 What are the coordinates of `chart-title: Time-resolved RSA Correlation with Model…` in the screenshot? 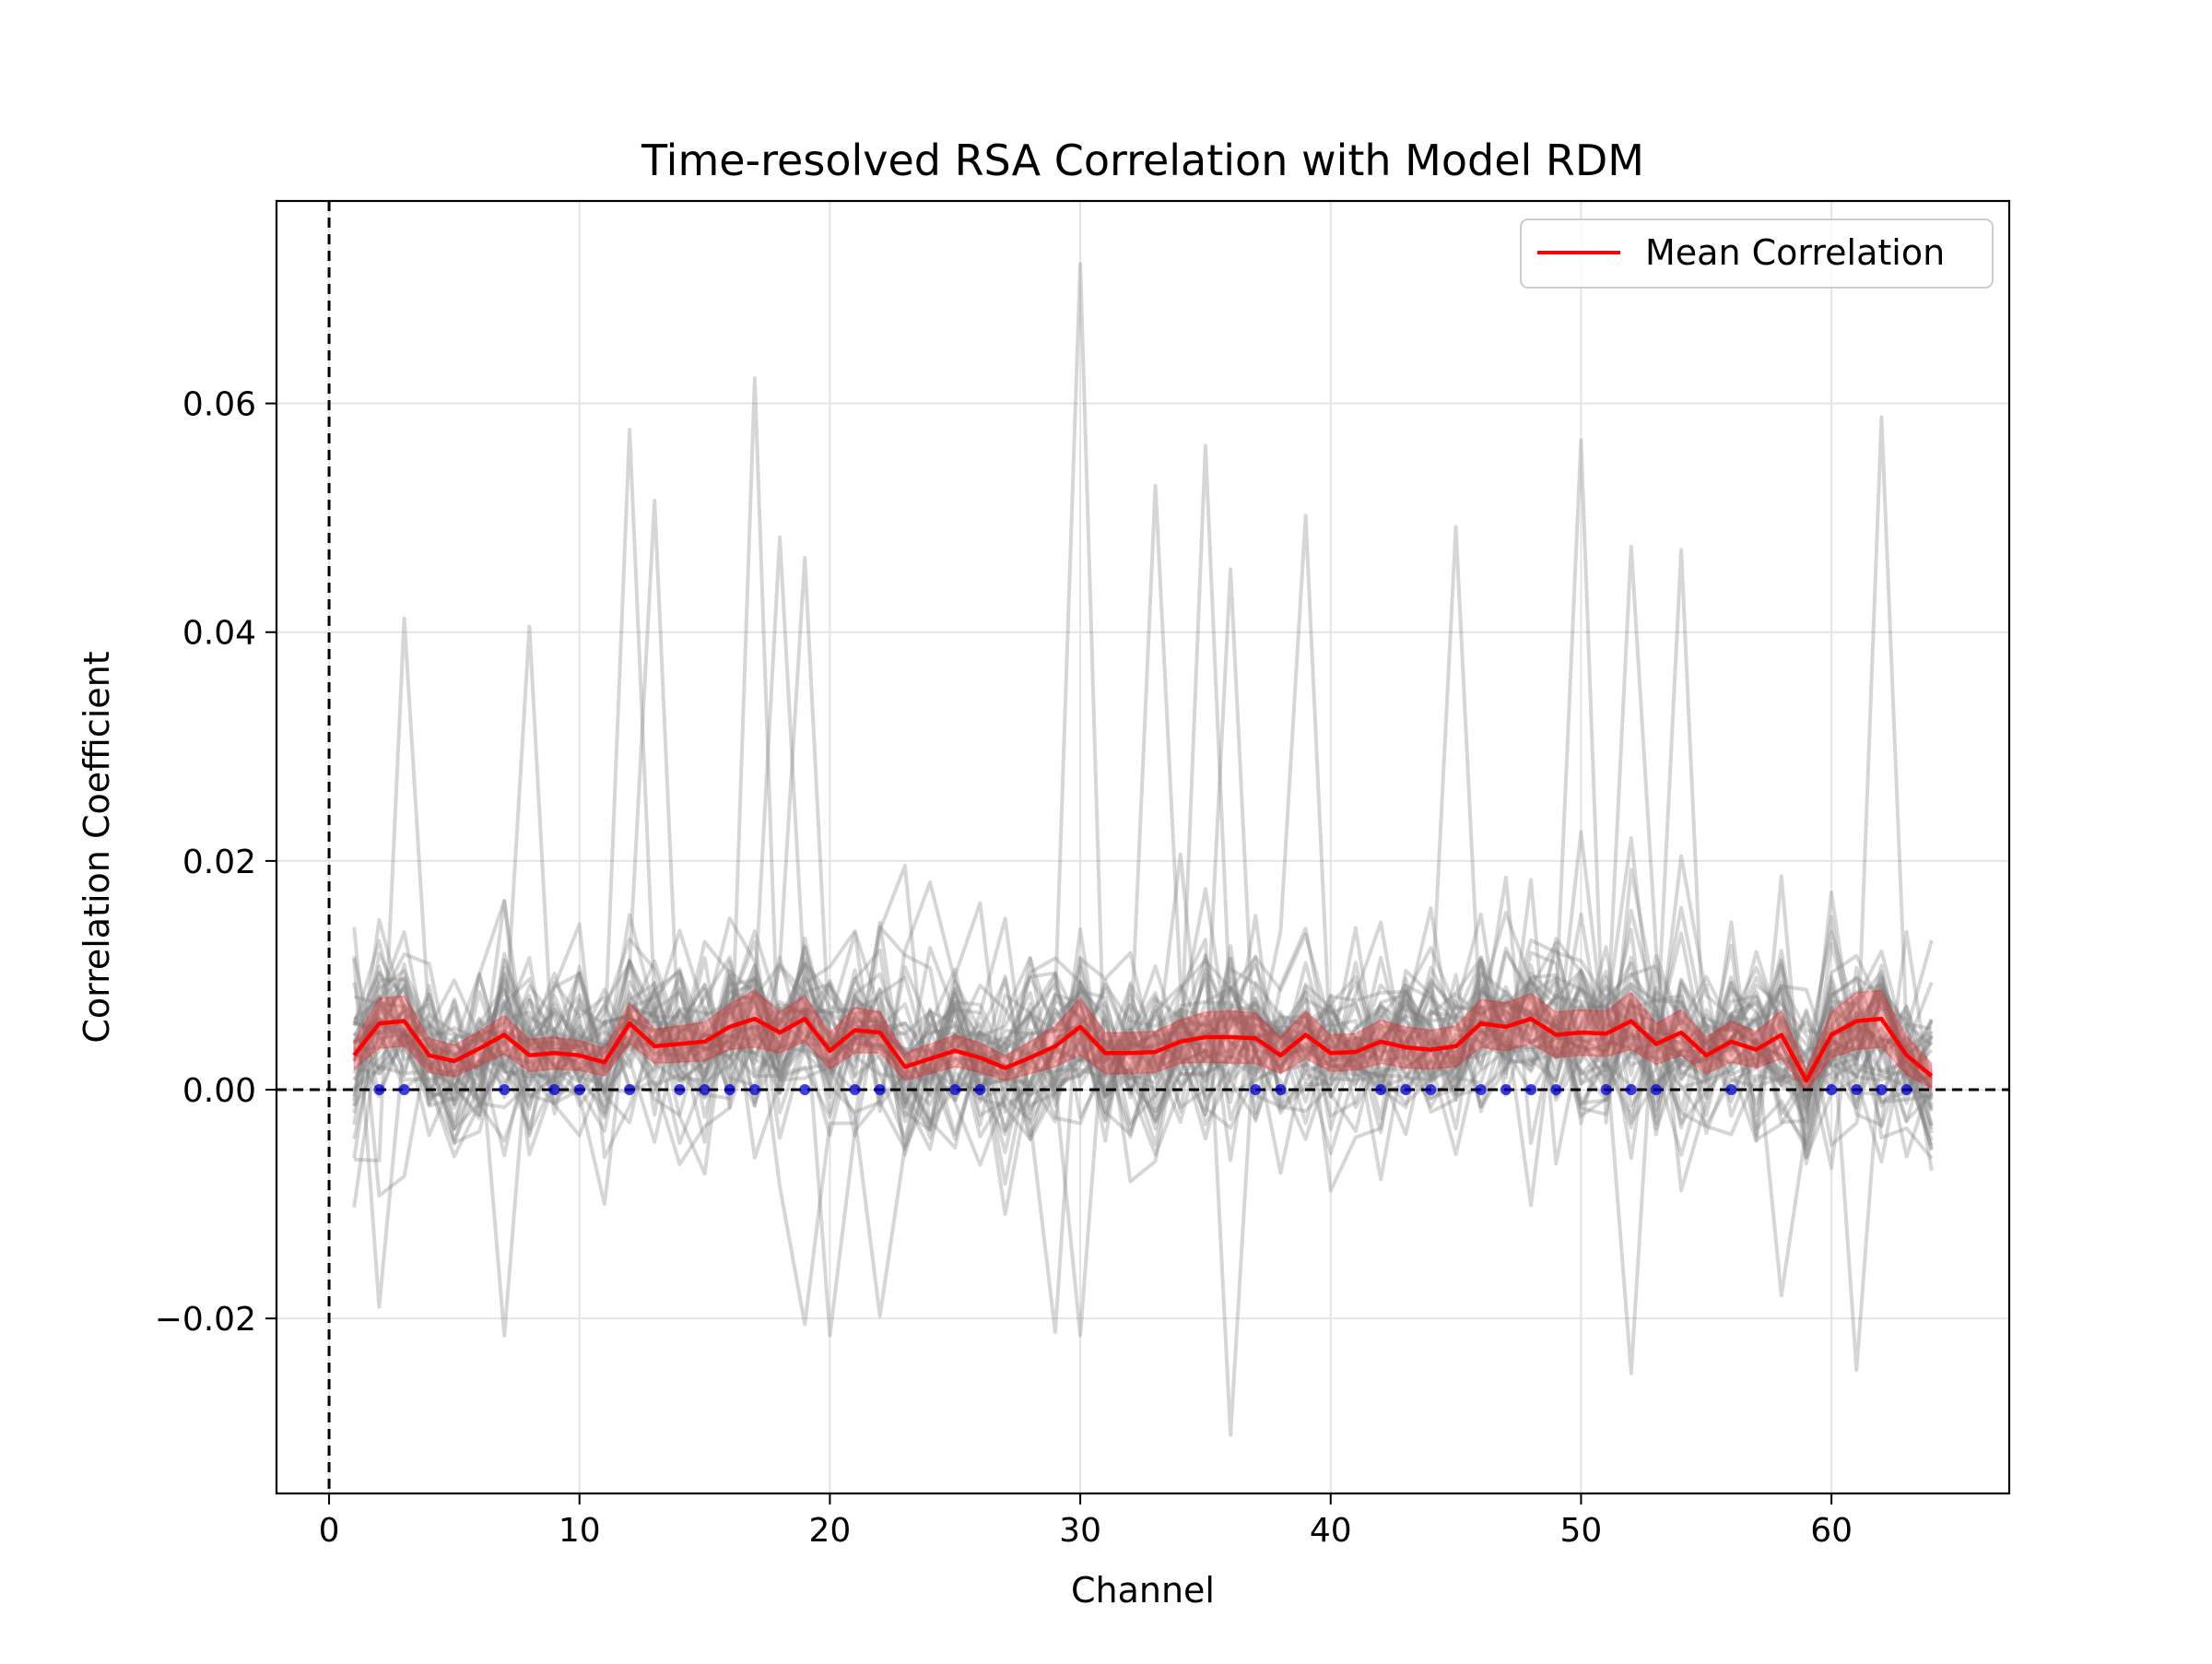 It's located at (1142, 160).